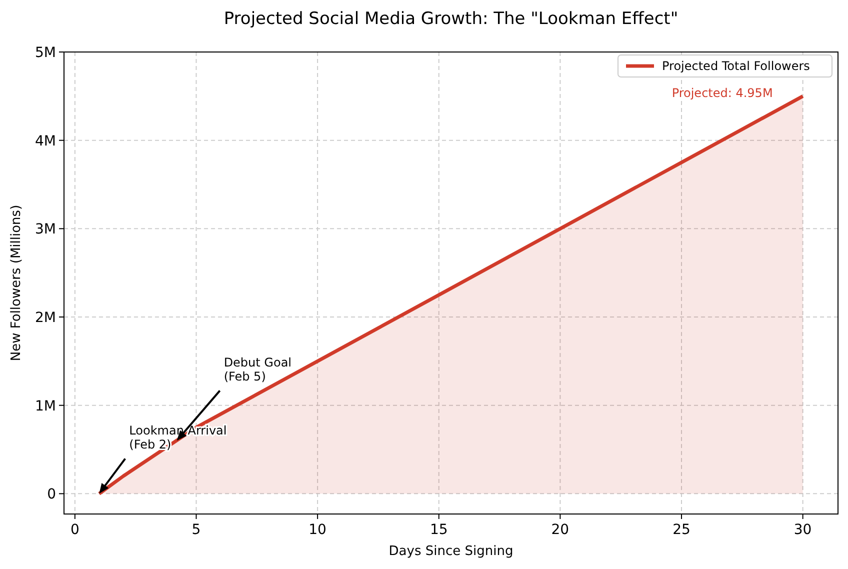 The image size is (848, 569). Describe the element at coordinates (451, 19) in the screenshot. I see `chart-title: Projected Social Media Growth: The "Lookman Effect"` at that location.